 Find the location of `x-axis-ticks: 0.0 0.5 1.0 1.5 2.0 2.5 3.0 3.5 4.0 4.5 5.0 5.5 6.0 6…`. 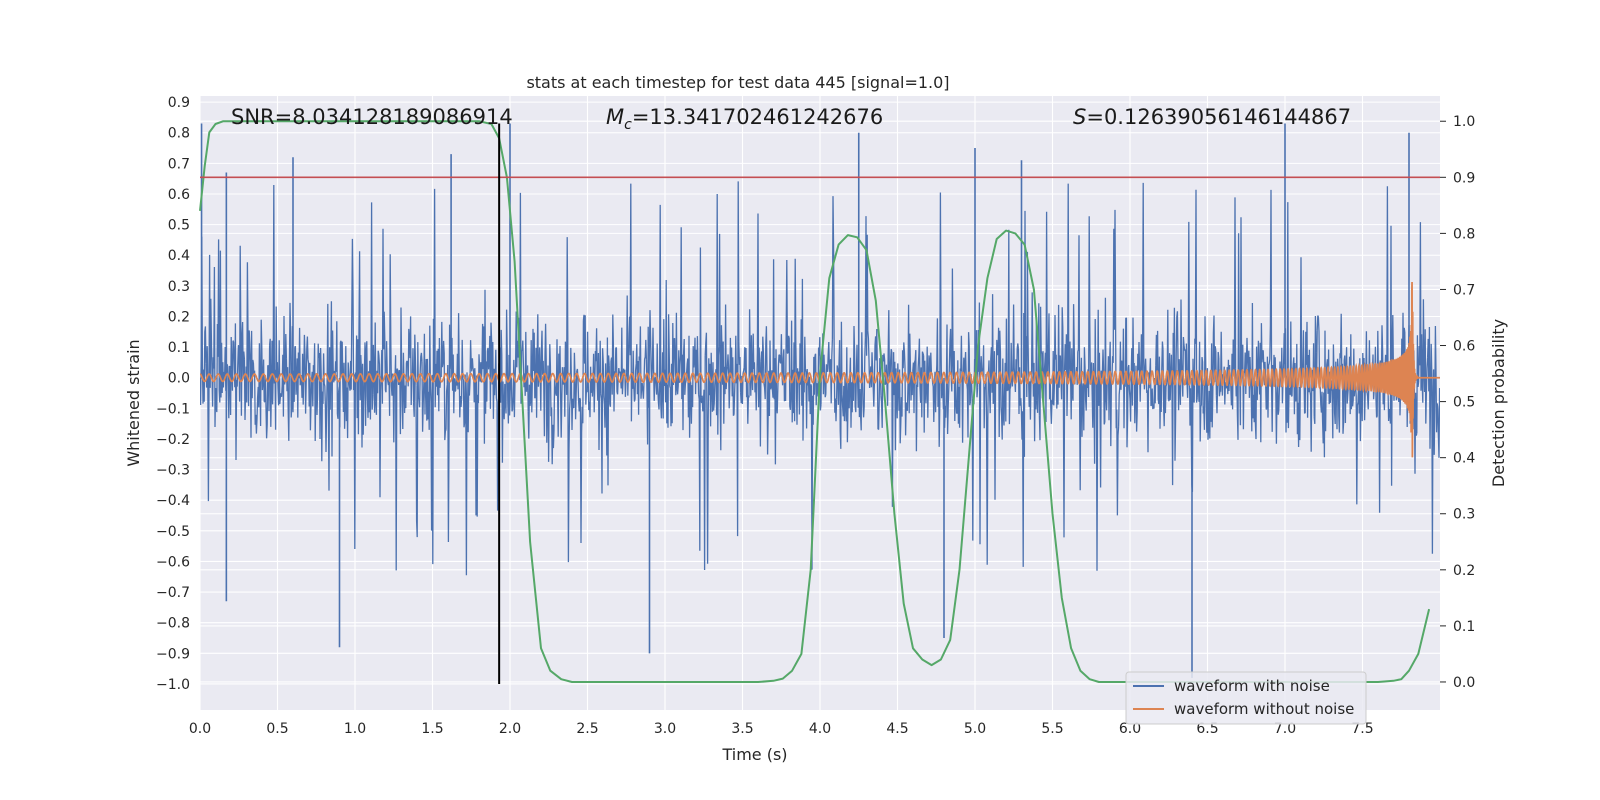

x-axis-ticks: 0.0 0.5 1.0 1.5 2.0 2.5 3.0 3.5 4.0 4.5 5.0 5.5 6.0 6… is located at coordinates (781, 729).